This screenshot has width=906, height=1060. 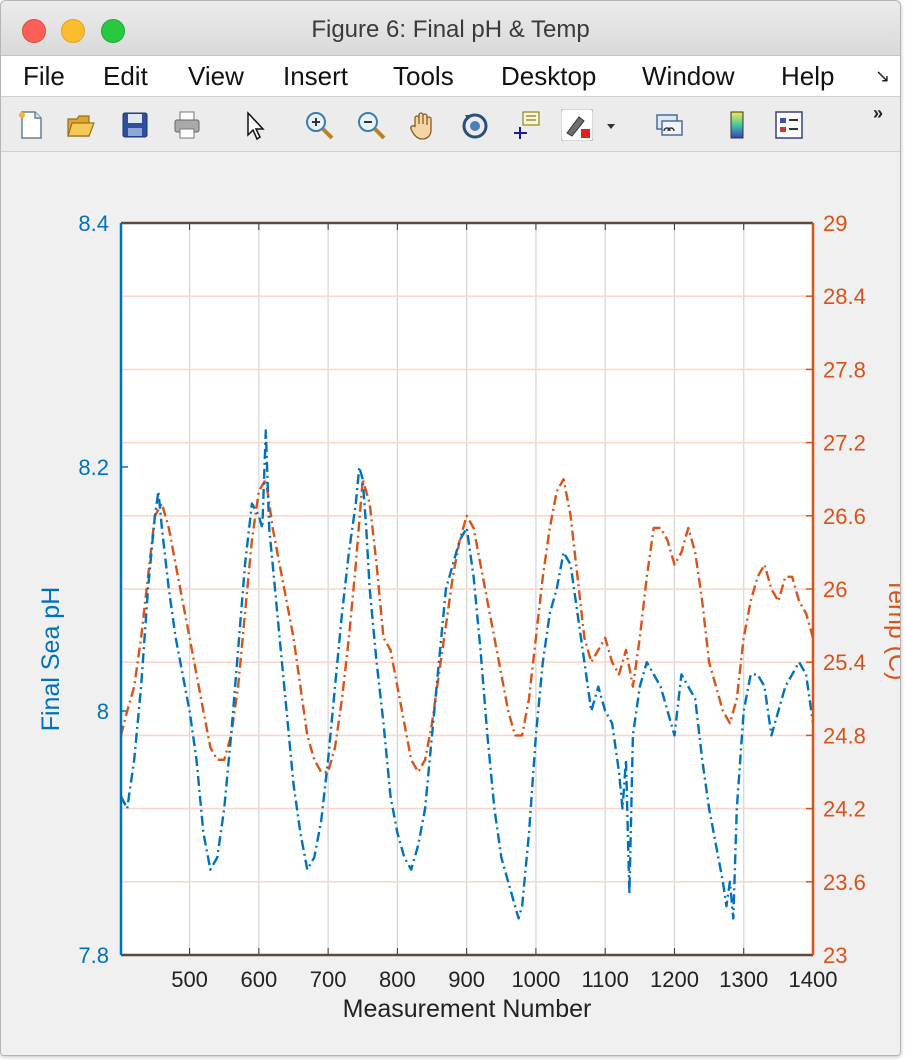 I want to click on y-axis-label-right: Temp (C), so click(x=891, y=629).